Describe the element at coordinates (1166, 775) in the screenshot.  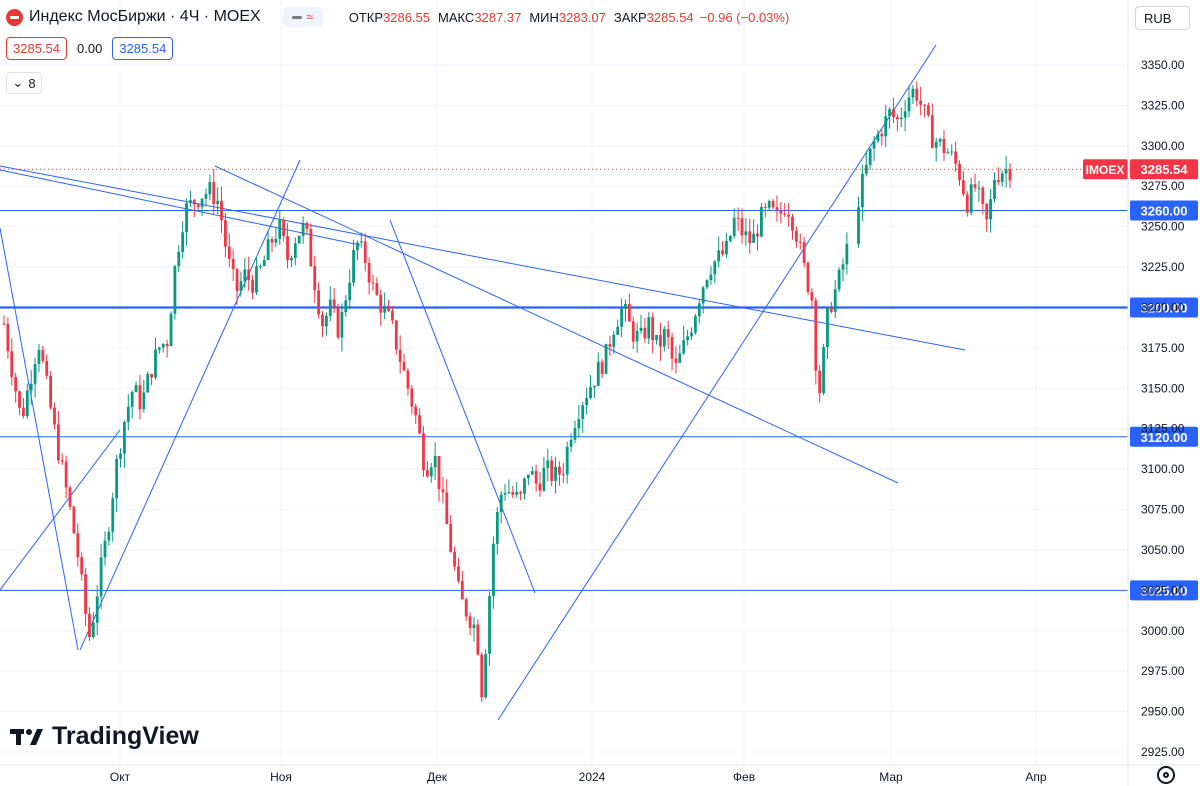
I see `settings-gear-icon` at that location.